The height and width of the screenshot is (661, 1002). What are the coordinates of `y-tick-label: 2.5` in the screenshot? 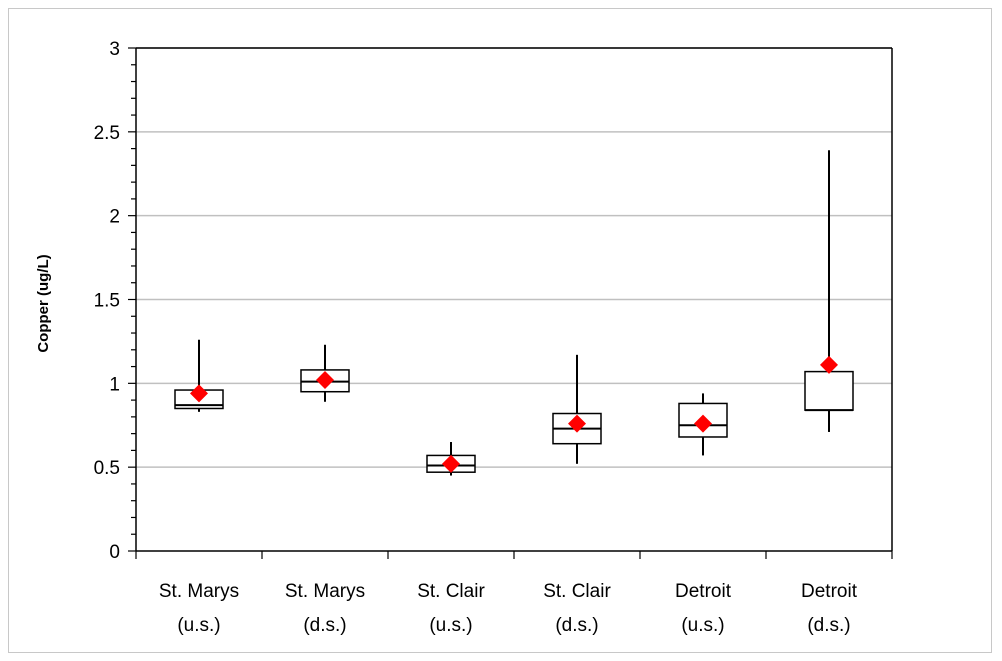 It's located at (107, 133).